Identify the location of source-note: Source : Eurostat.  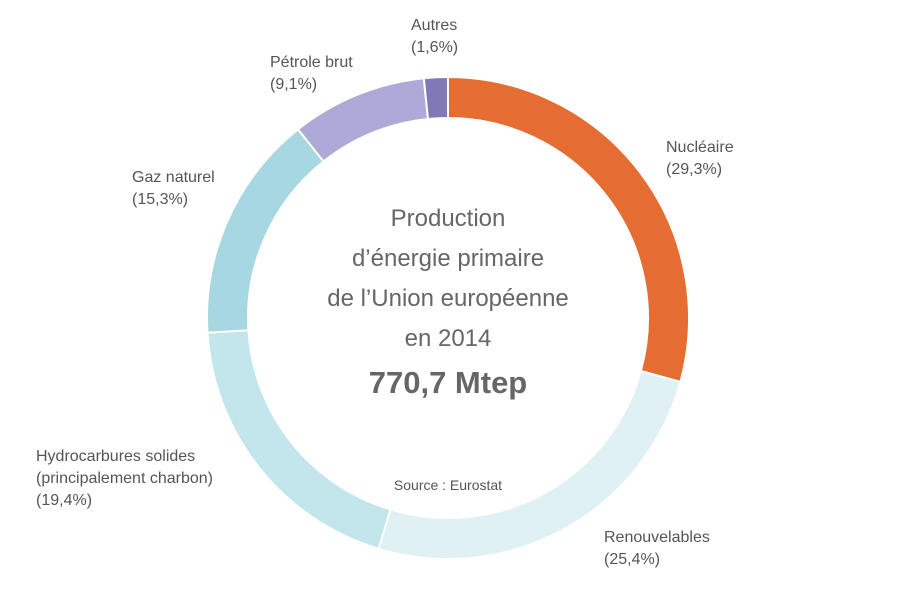
(448, 485).